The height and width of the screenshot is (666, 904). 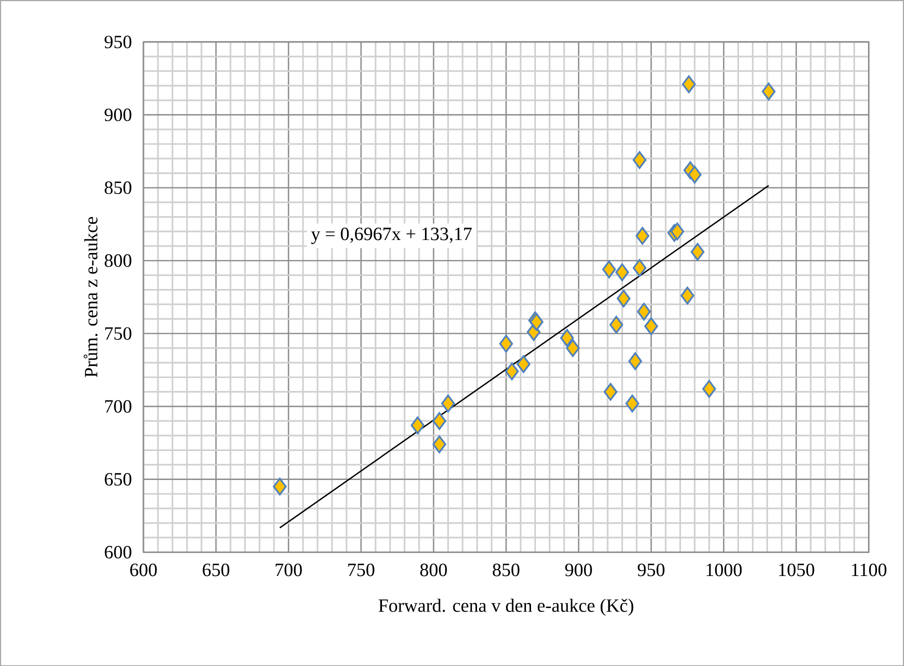 I want to click on x-tick-label: 900, so click(x=578, y=569).